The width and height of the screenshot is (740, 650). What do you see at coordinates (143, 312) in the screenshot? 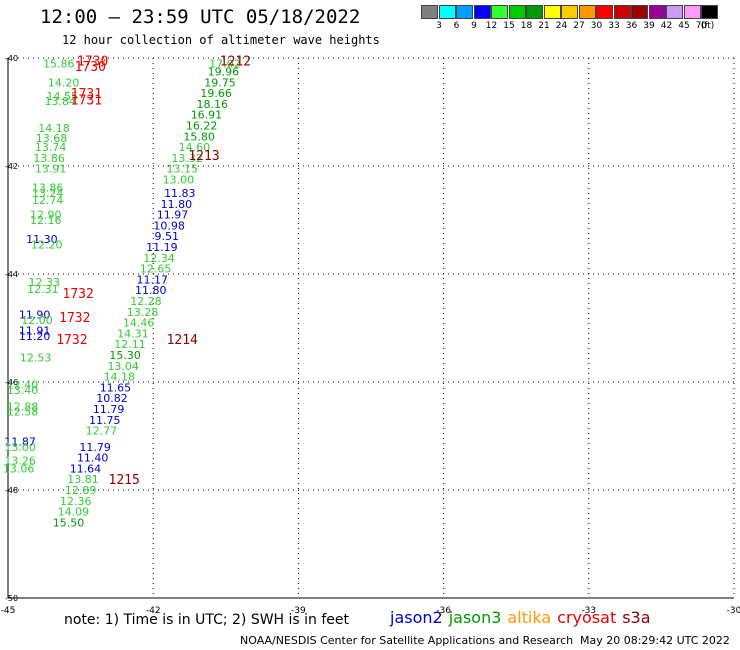
I see `wave-height-label: 13.28` at bounding box center [143, 312].